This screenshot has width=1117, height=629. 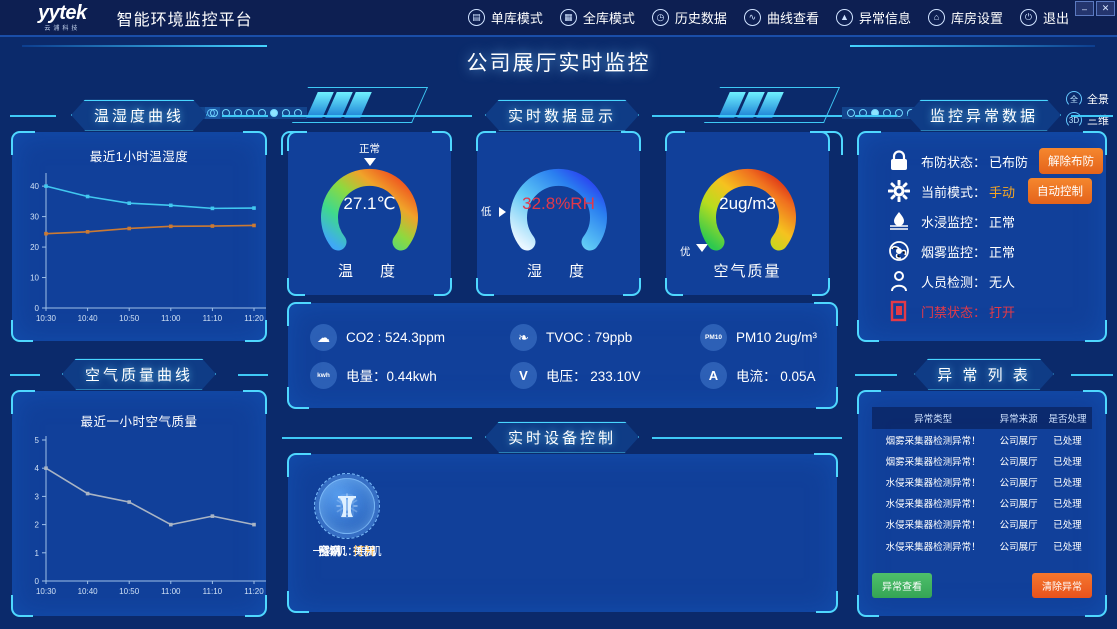 I want to click on clear-abnormal-button: 清除异常, so click(x=1062, y=585).